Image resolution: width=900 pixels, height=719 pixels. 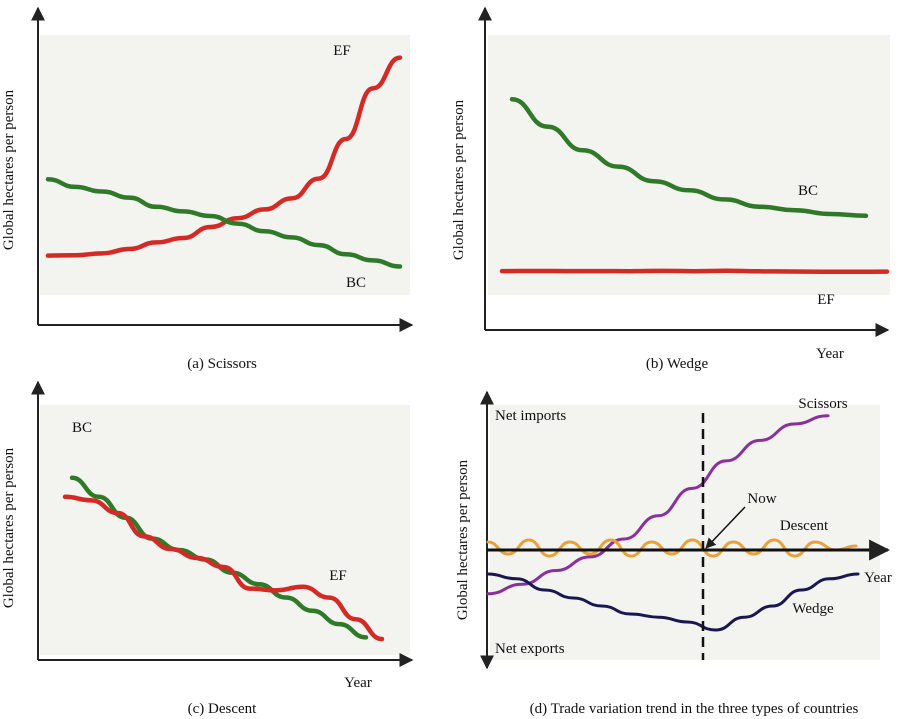 I want to click on series-group-c, so click(x=223, y=558).